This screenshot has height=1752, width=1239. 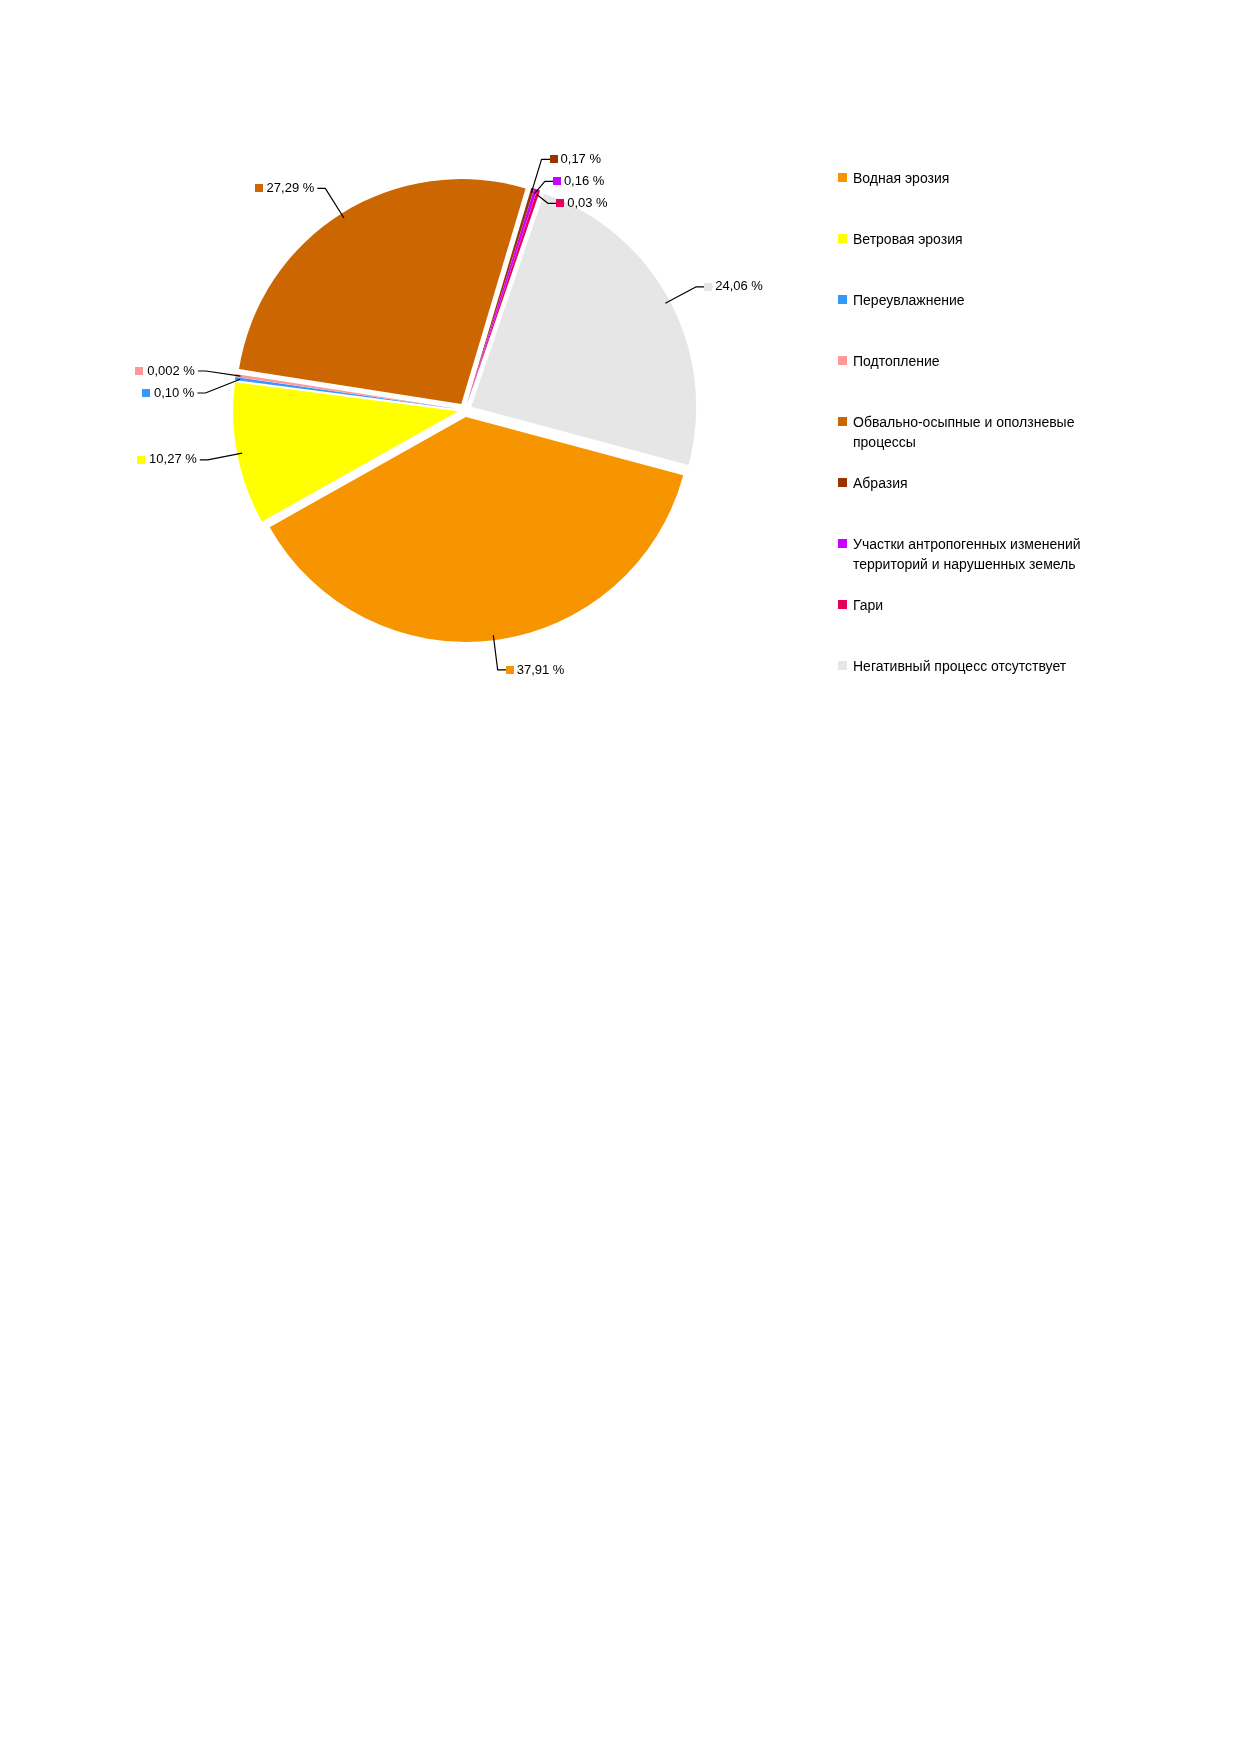 I want to click on data-label: 37,91 %, so click(x=540, y=669).